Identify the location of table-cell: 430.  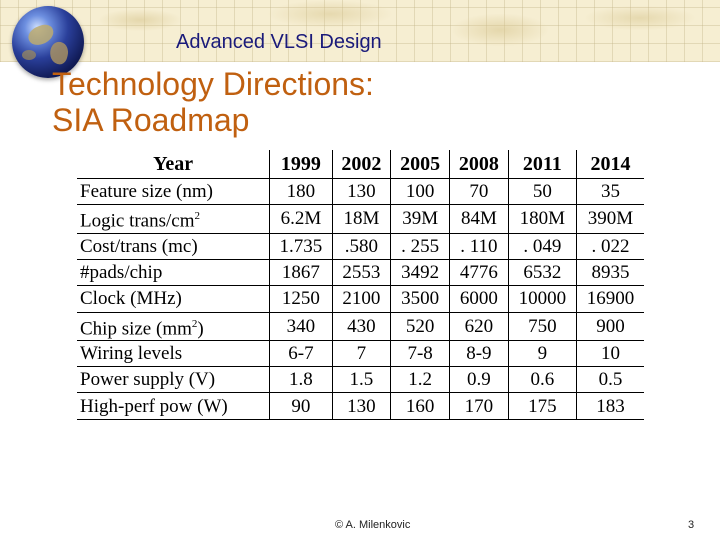
(361, 326).